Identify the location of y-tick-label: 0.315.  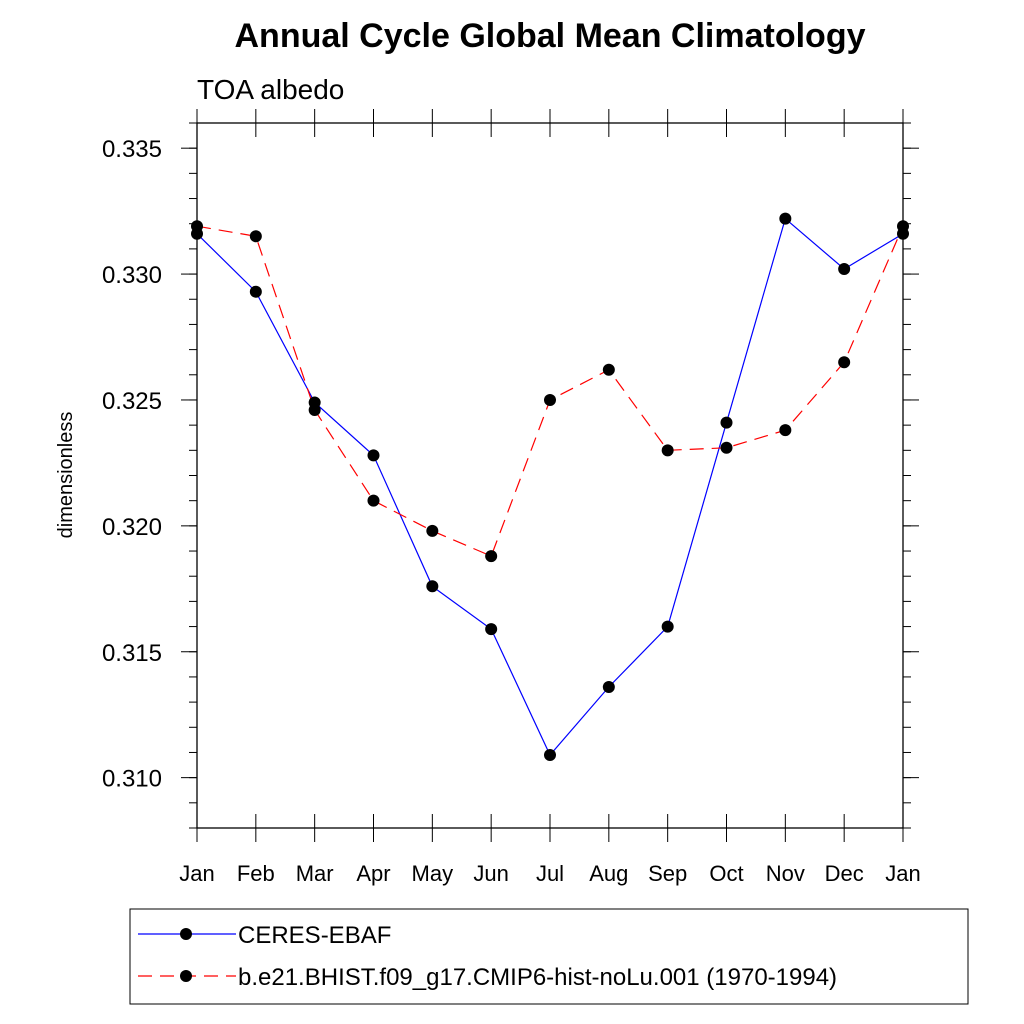
(132, 653).